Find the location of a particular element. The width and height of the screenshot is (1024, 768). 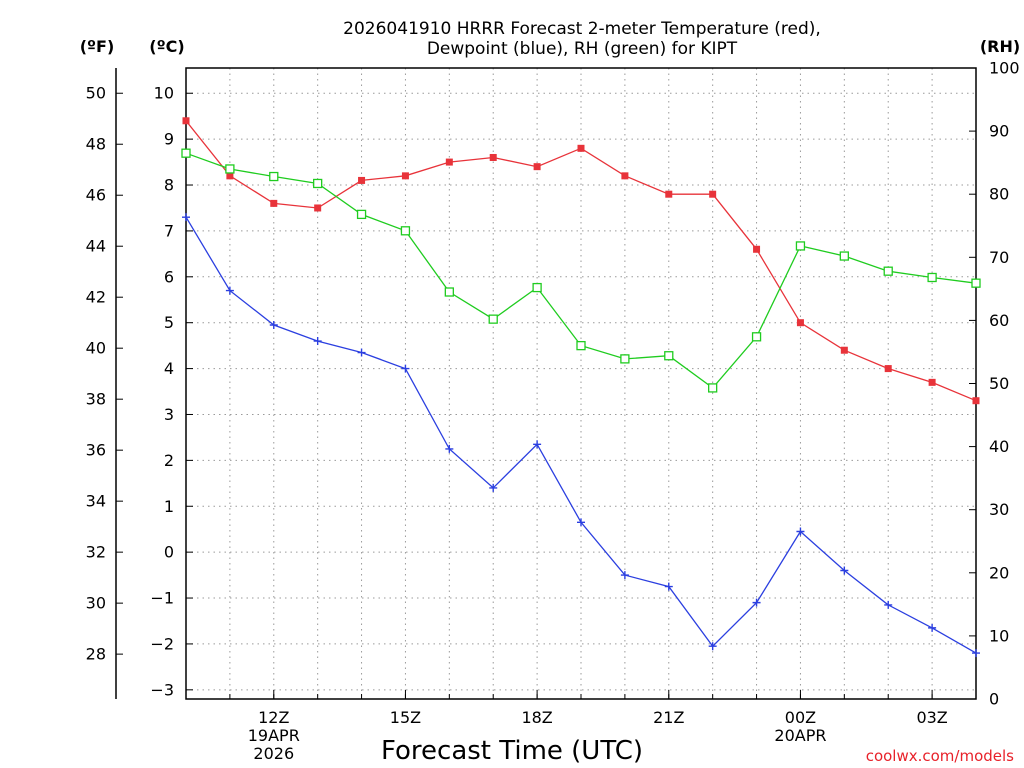

source-credit: coolwx.com/models is located at coordinates (940, 756).